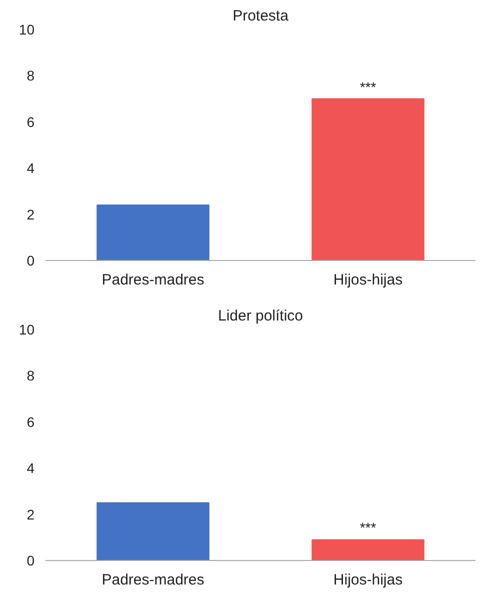  Describe the element at coordinates (261, 16) in the screenshot. I see `chart-title: Protesta` at that location.